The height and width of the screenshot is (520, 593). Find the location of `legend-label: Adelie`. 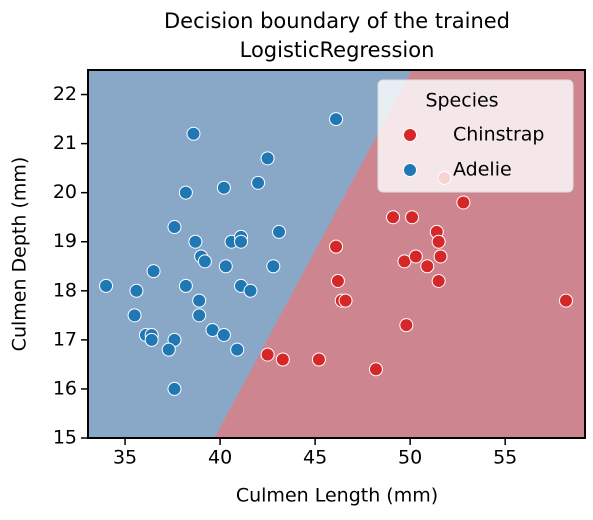

legend-label: Adelie is located at coordinates (482, 170).